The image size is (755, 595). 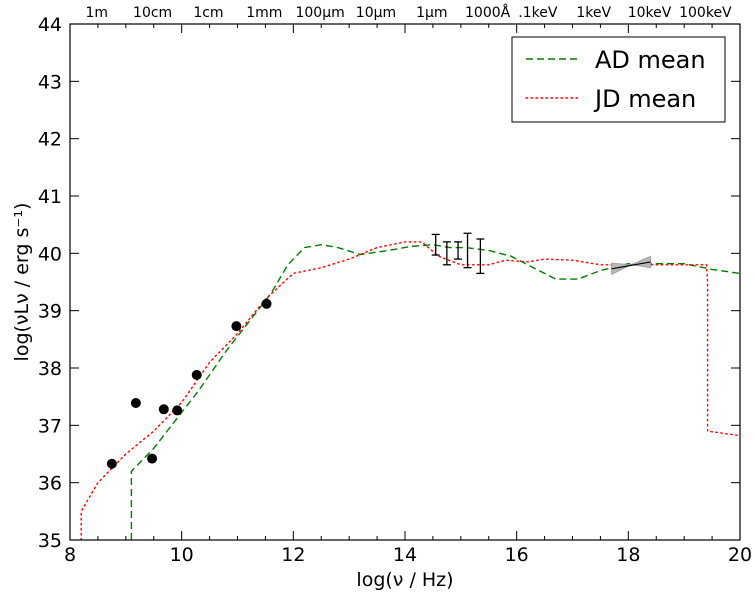 What do you see at coordinates (376, 13) in the screenshot?
I see `top-axis-label-5: 10μm` at bounding box center [376, 13].